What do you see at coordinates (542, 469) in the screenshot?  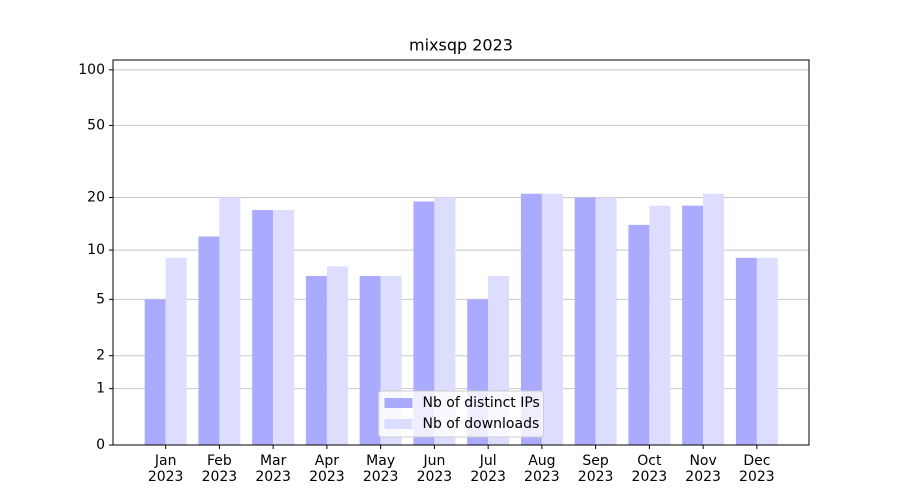 I see `x-tick-label: Aug 2023` at bounding box center [542, 469].